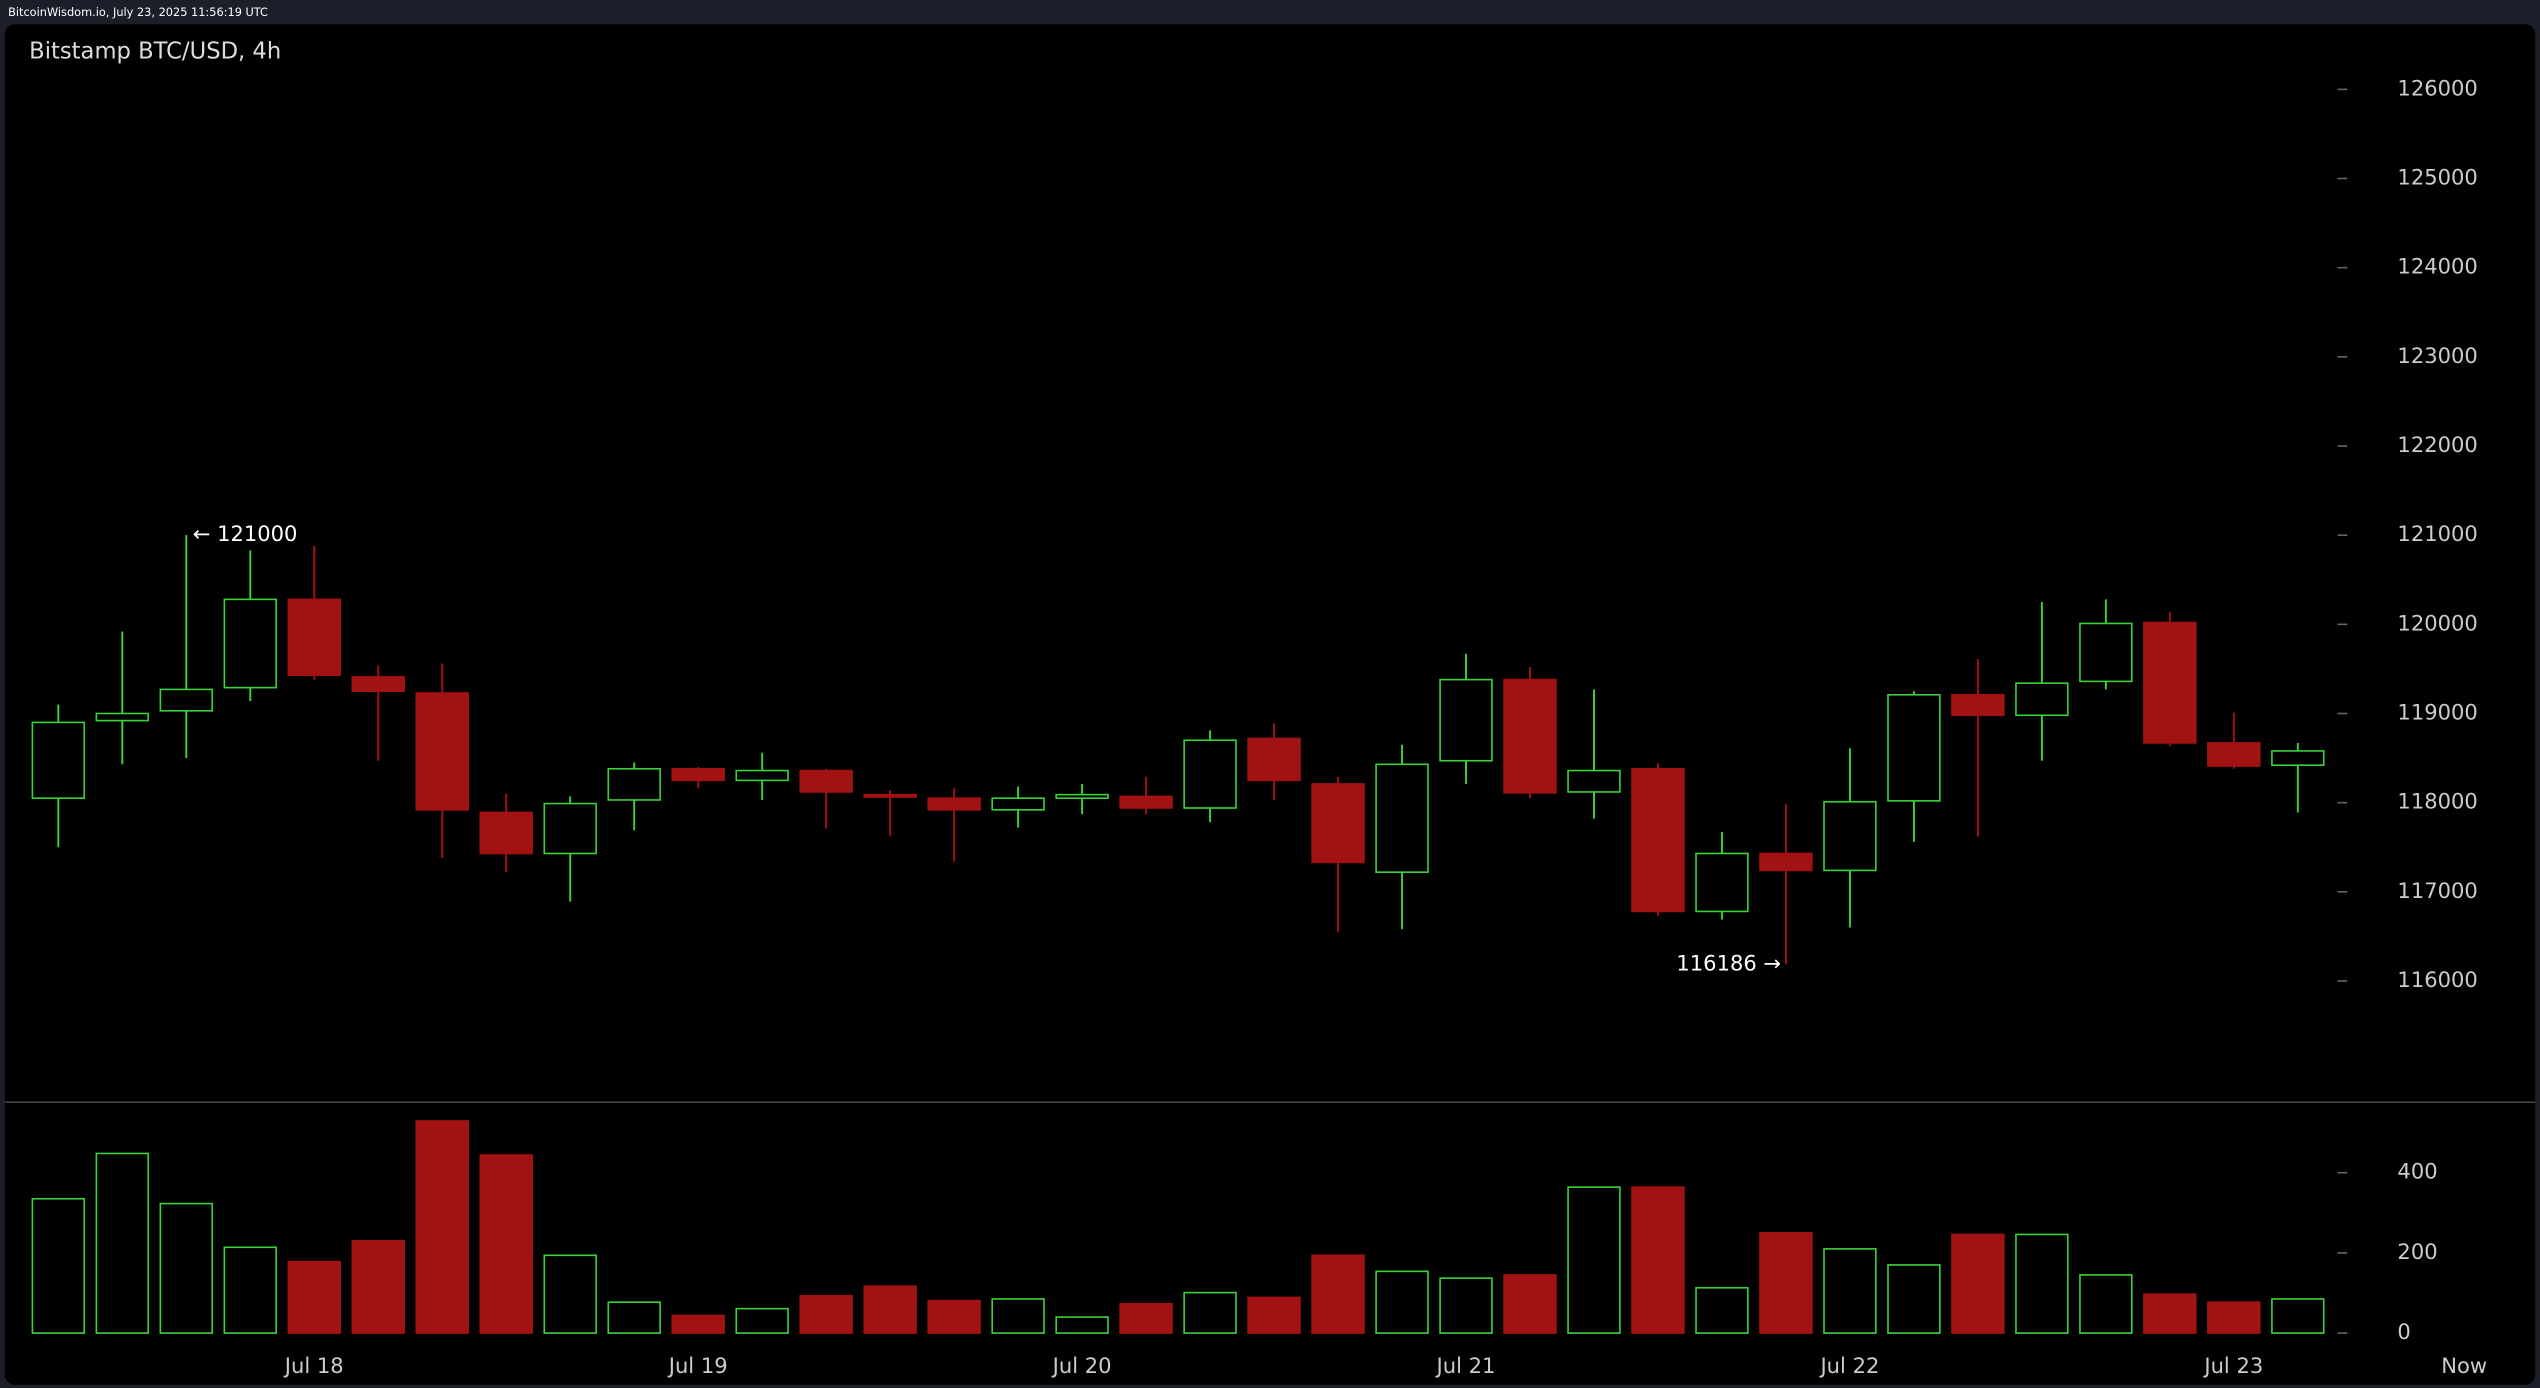 The width and height of the screenshot is (2540, 1388). I want to click on x-tick-label: Jul 23, so click(2232, 1365).